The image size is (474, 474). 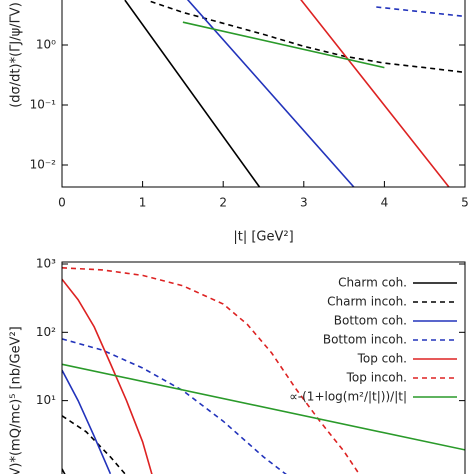 What do you see at coordinates (372, 283) in the screenshot?
I see `legend-label: Charm coh.` at bounding box center [372, 283].